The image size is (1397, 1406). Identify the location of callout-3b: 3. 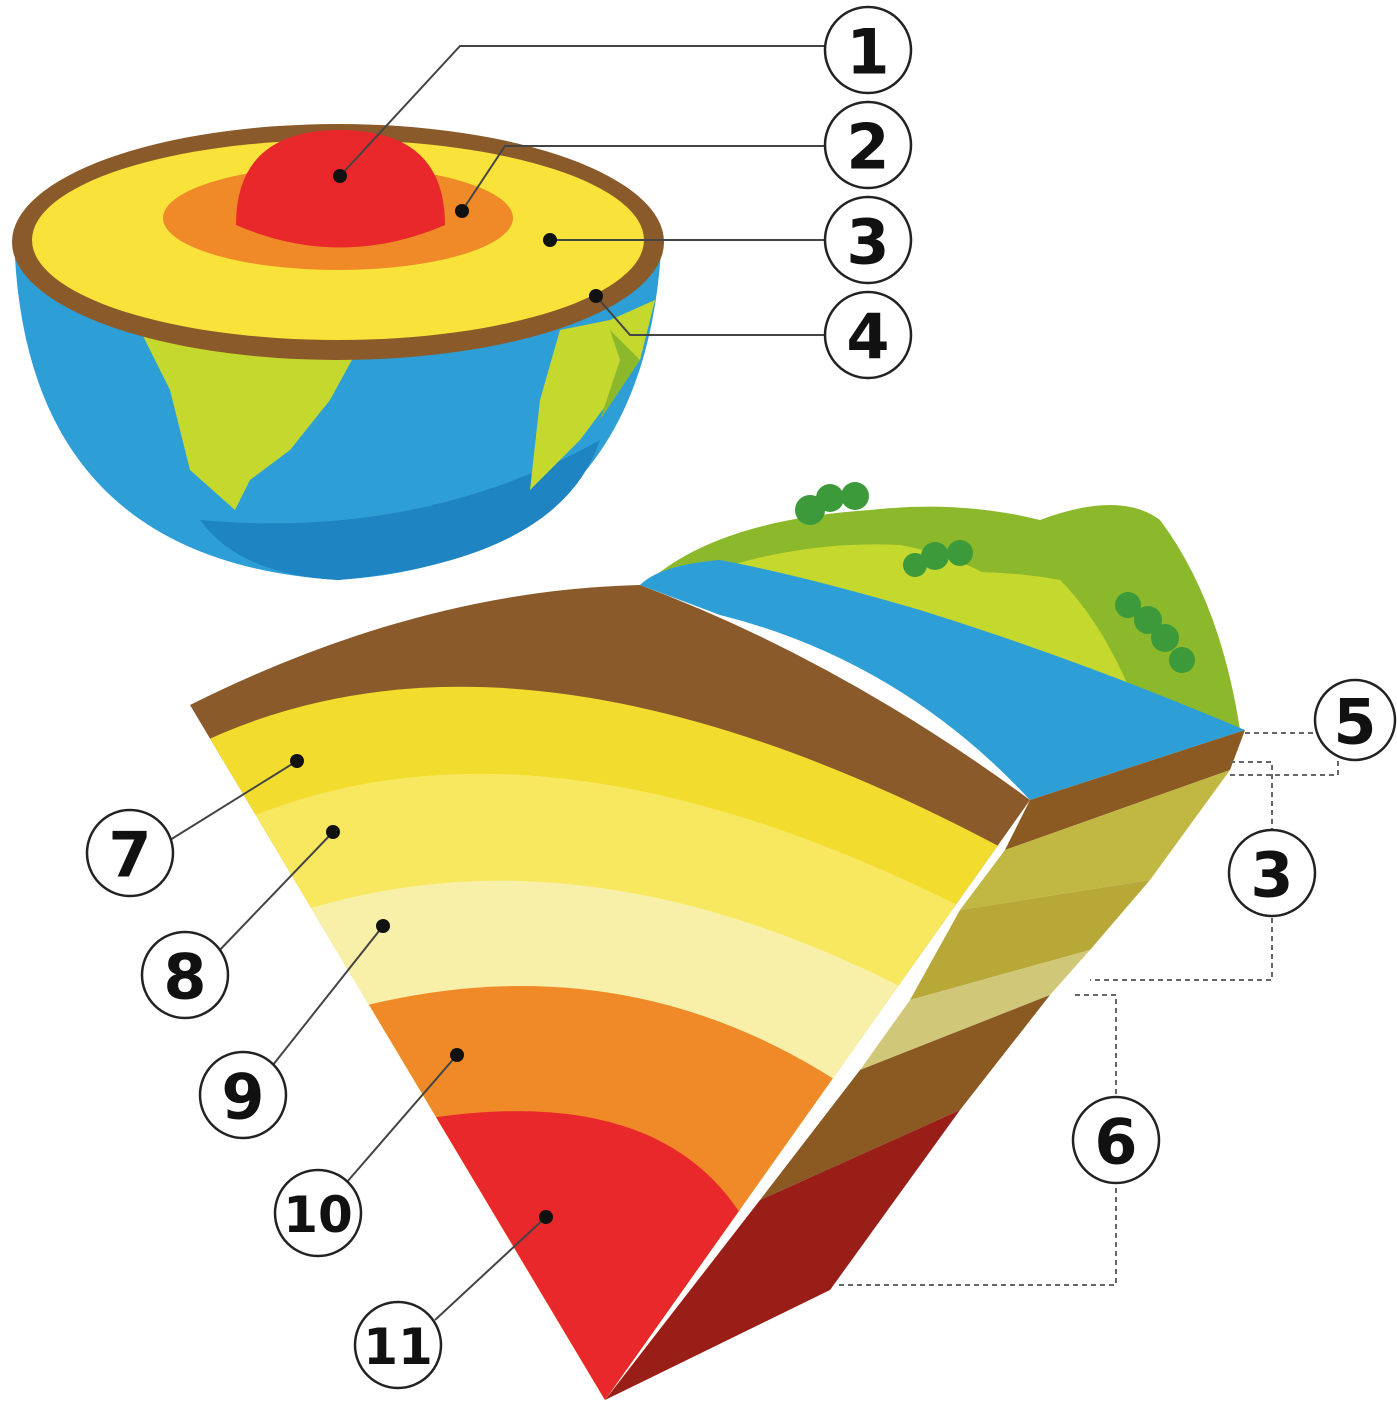
(1272, 873).